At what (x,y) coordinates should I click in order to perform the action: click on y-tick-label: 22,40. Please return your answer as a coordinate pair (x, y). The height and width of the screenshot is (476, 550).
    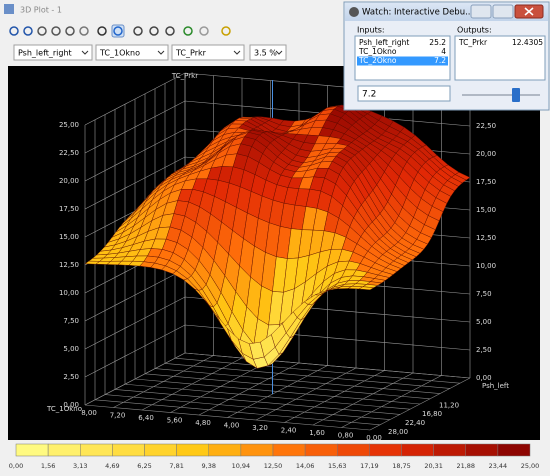
    Looking at the image, I should click on (415, 423).